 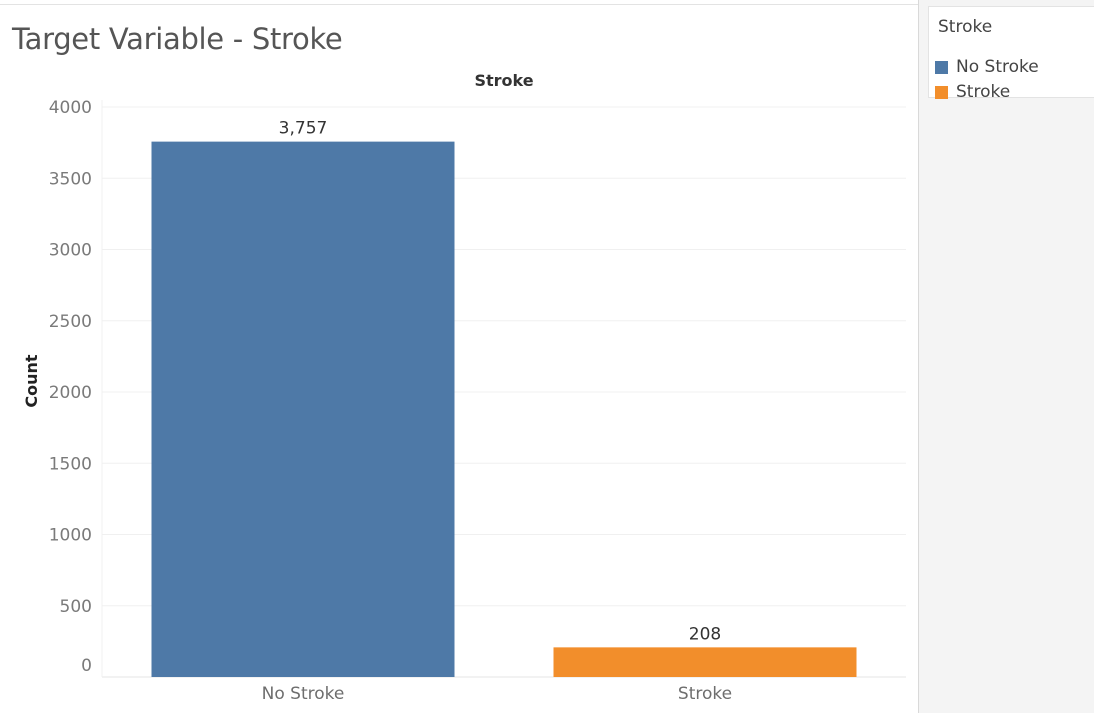 What do you see at coordinates (70, 464) in the screenshot?
I see `y-tick-label: 1500` at bounding box center [70, 464].